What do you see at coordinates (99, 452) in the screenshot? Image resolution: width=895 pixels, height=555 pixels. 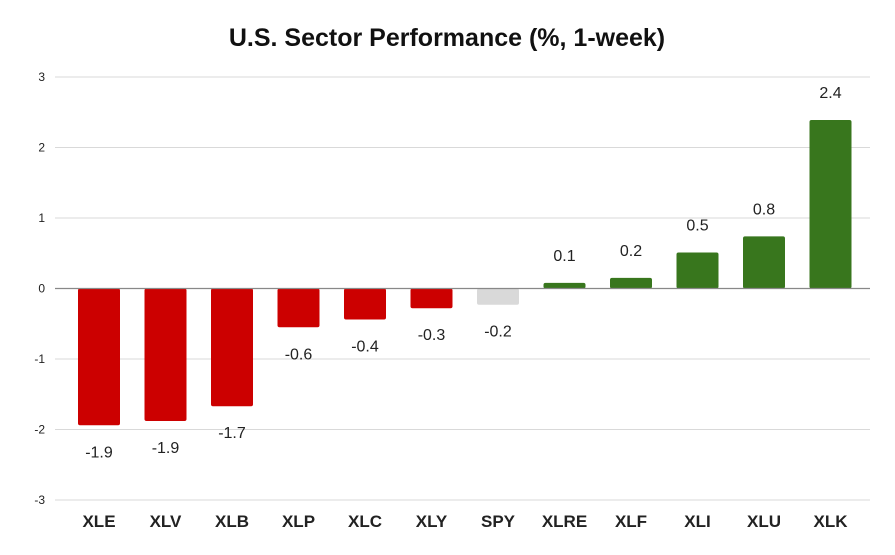 I see `data-label-xle: -1.9` at bounding box center [99, 452].